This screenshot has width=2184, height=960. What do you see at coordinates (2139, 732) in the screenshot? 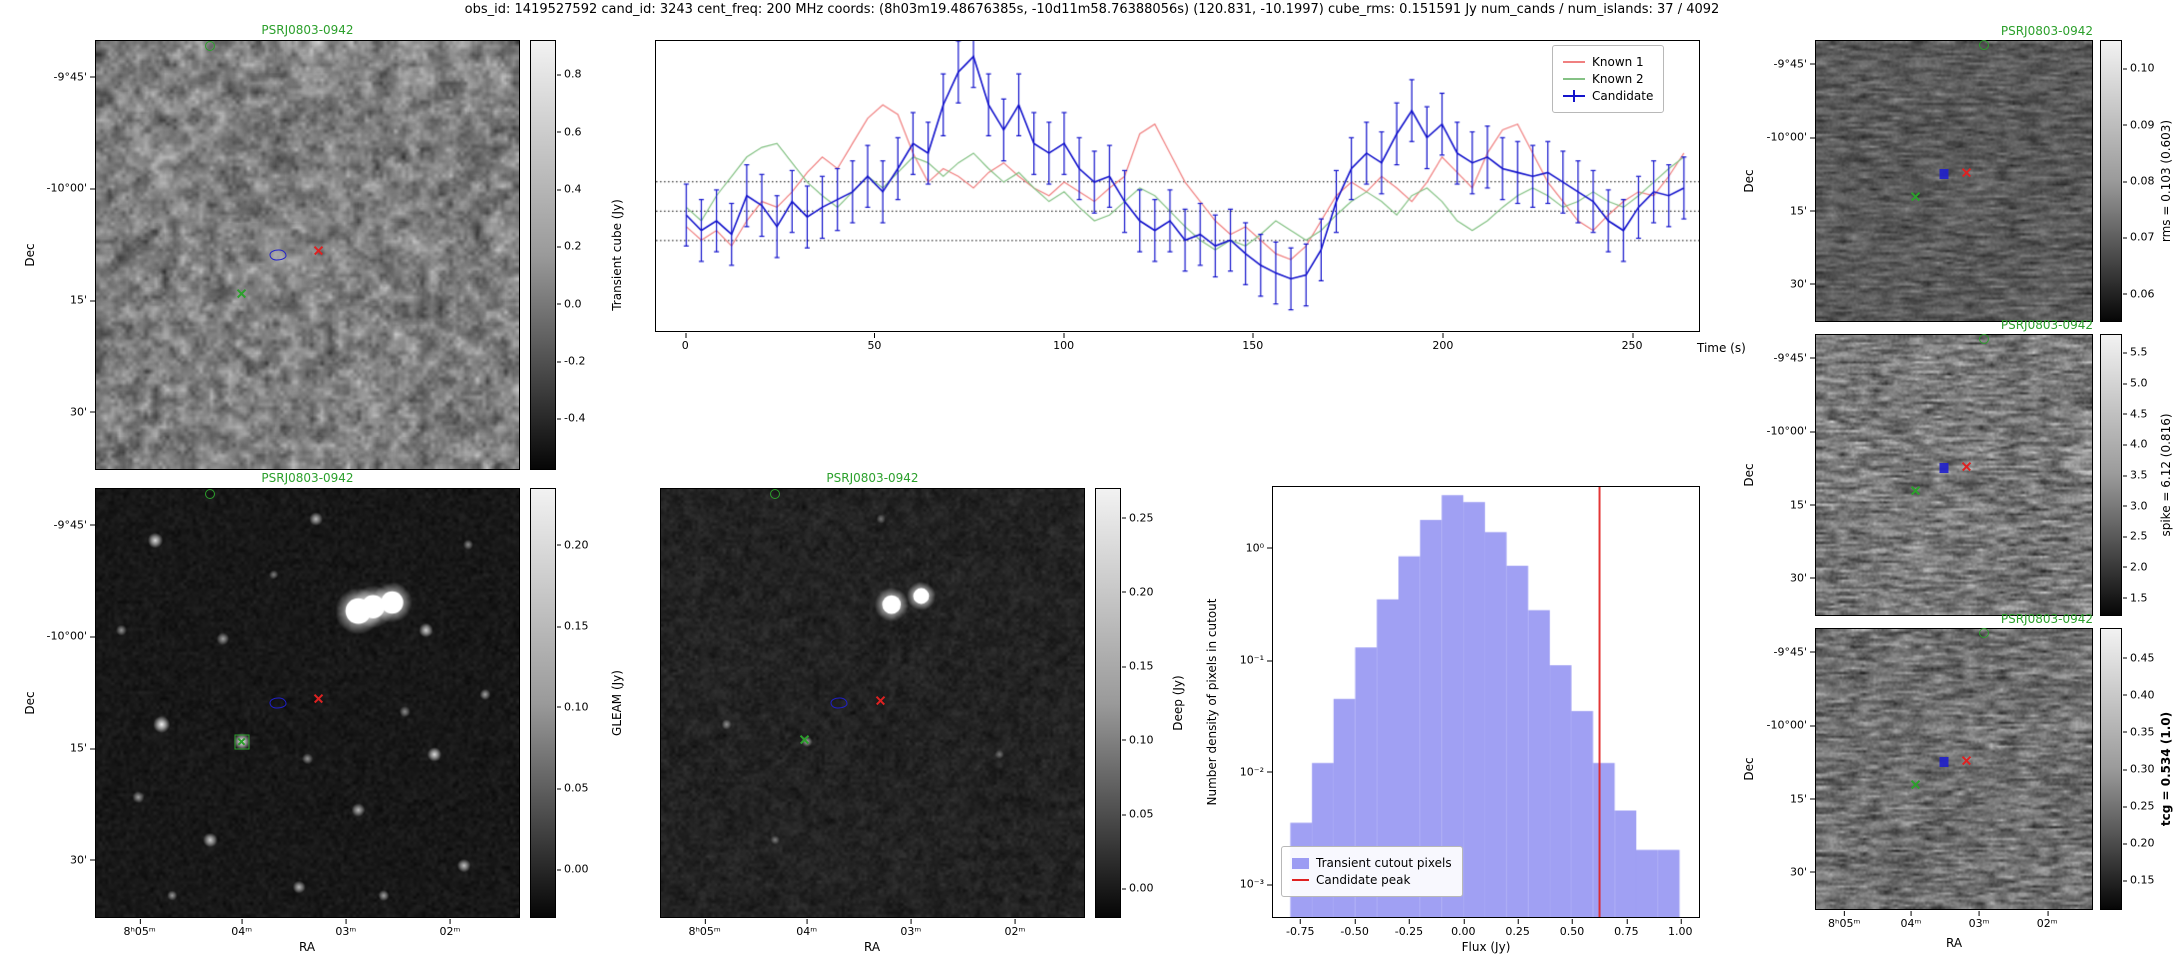
I see `tick-label: 0.35` at bounding box center [2139, 732].